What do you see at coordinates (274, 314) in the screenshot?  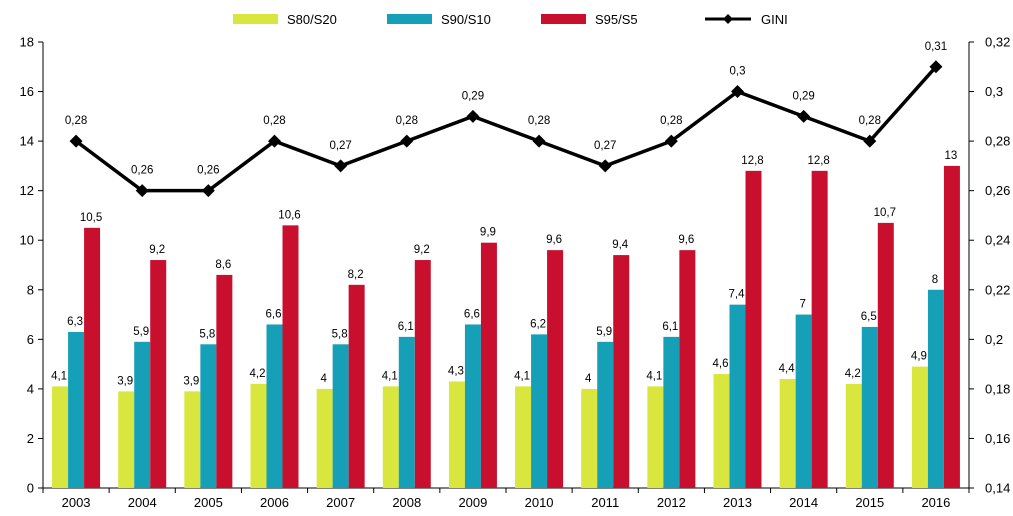 I see `bar-data-label: 6,6` at bounding box center [274, 314].